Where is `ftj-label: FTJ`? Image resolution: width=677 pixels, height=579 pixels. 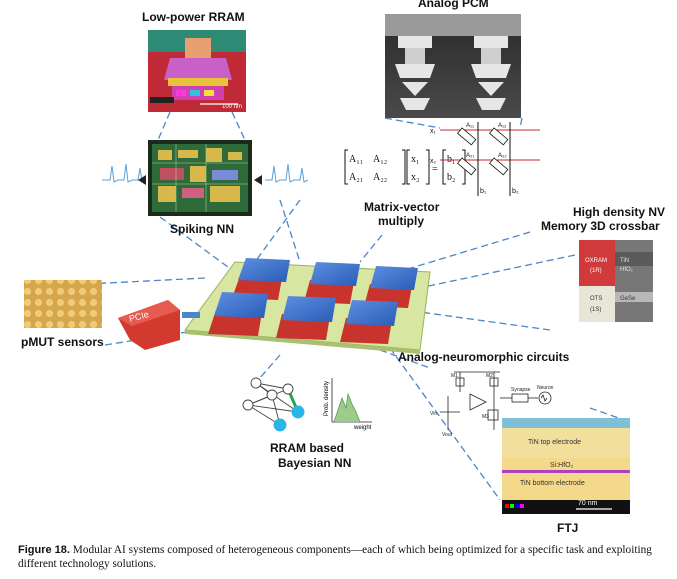 ftj-label: FTJ is located at coordinates (567, 528).